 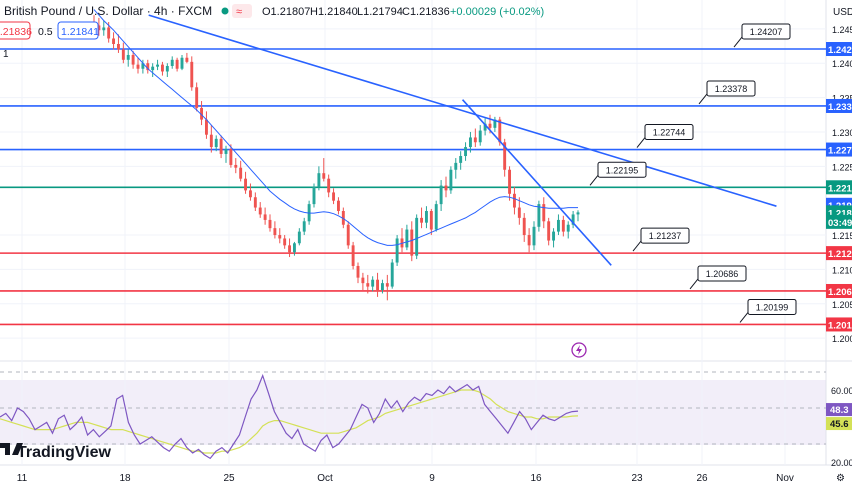 What do you see at coordinates (839, 424) in the screenshot?
I see `rsi-ma-label: 45.6` at bounding box center [839, 424].